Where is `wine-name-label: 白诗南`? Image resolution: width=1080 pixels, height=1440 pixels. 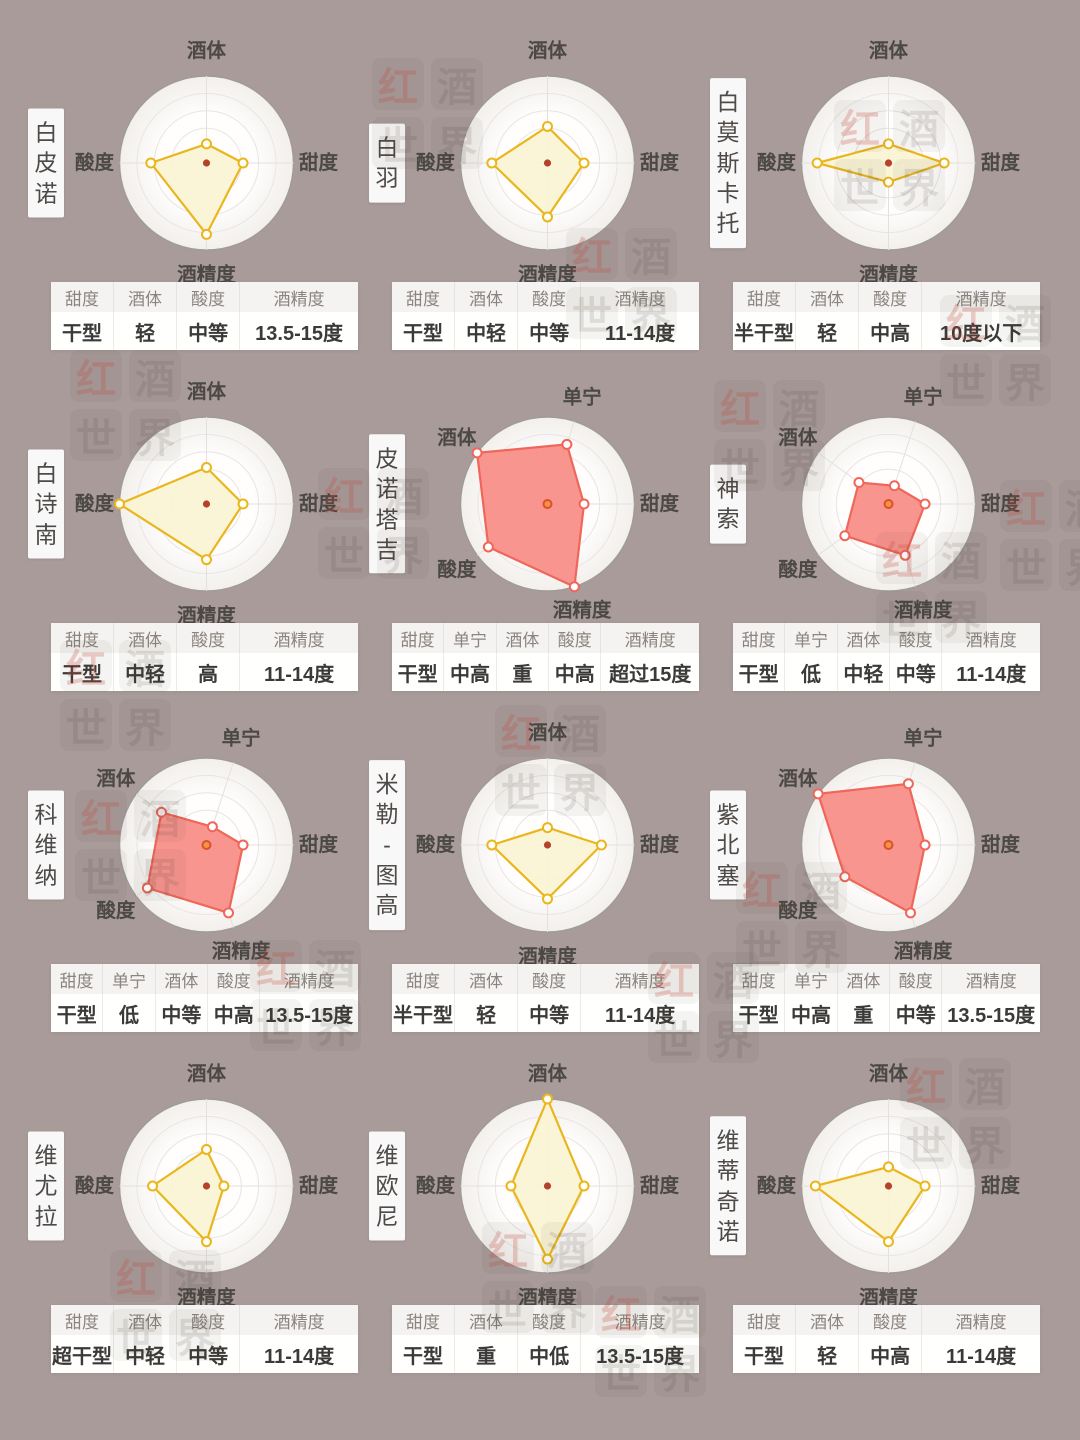 wine-name-label: 白诗南 is located at coordinates (46, 504).